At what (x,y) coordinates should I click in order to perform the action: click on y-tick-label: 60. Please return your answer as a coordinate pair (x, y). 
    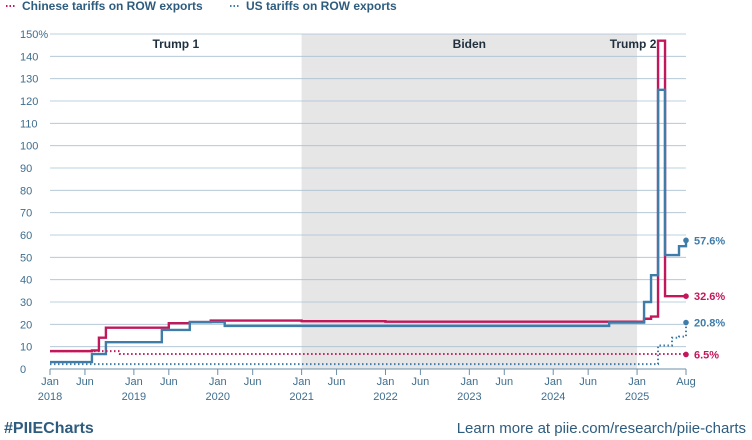
    Looking at the image, I should click on (26, 236).